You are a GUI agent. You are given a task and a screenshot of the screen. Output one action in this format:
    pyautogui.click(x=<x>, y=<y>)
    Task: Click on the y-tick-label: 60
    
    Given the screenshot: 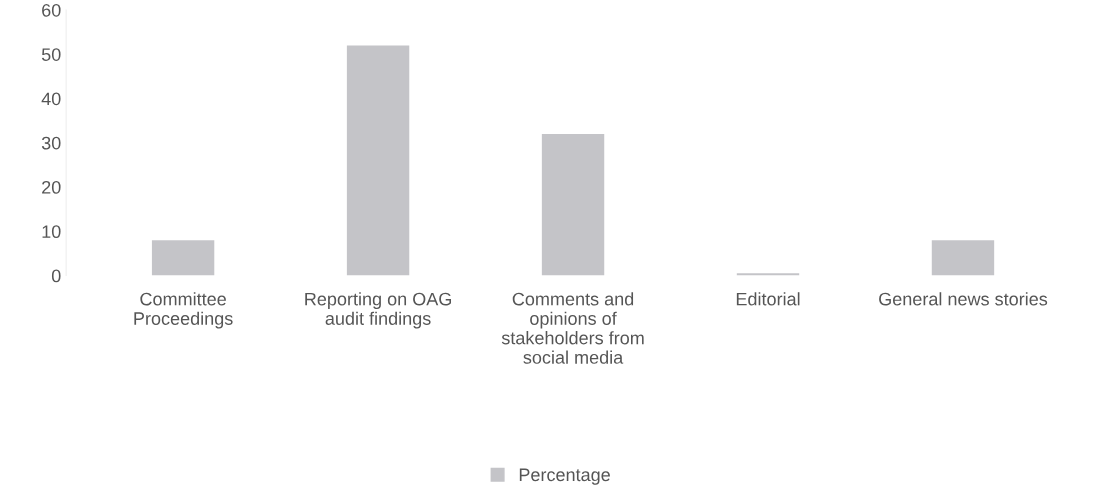 What is the action you would take?
    pyautogui.click(x=51, y=10)
    